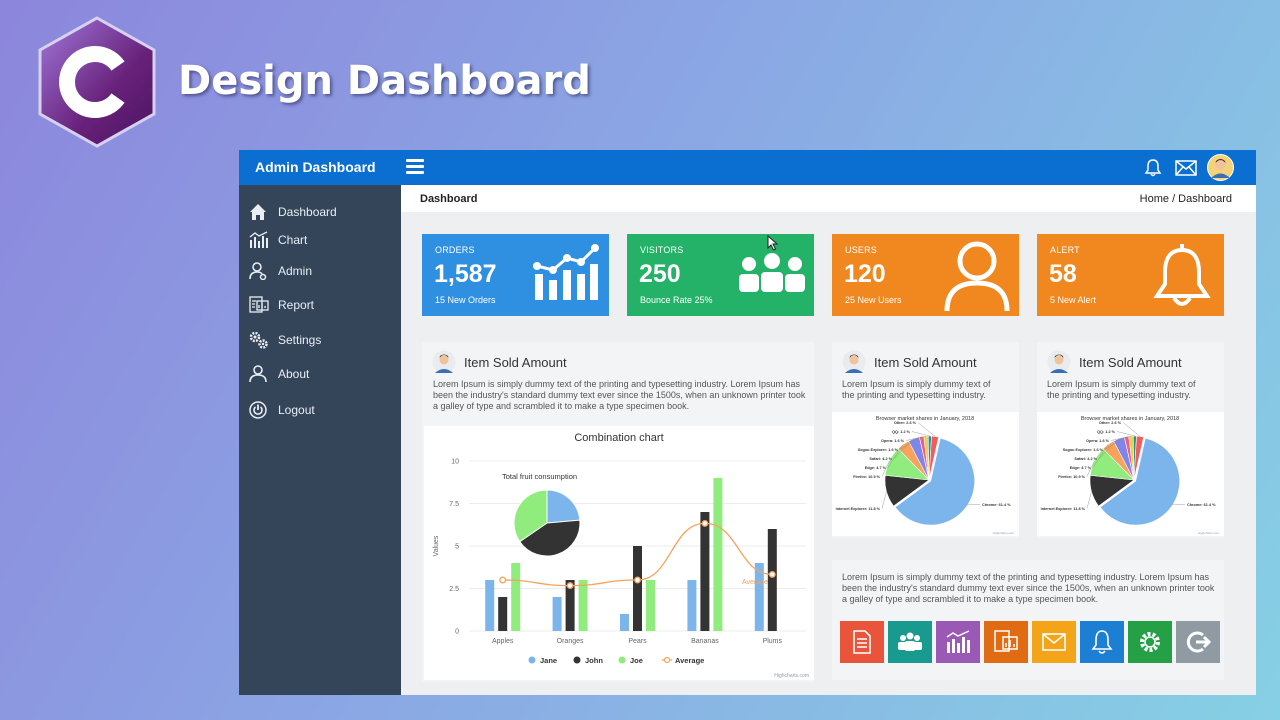 The height and width of the screenshot is (720, 1280). I want to click on users-card: USERS 120 25 New Users, so click(925, 275).